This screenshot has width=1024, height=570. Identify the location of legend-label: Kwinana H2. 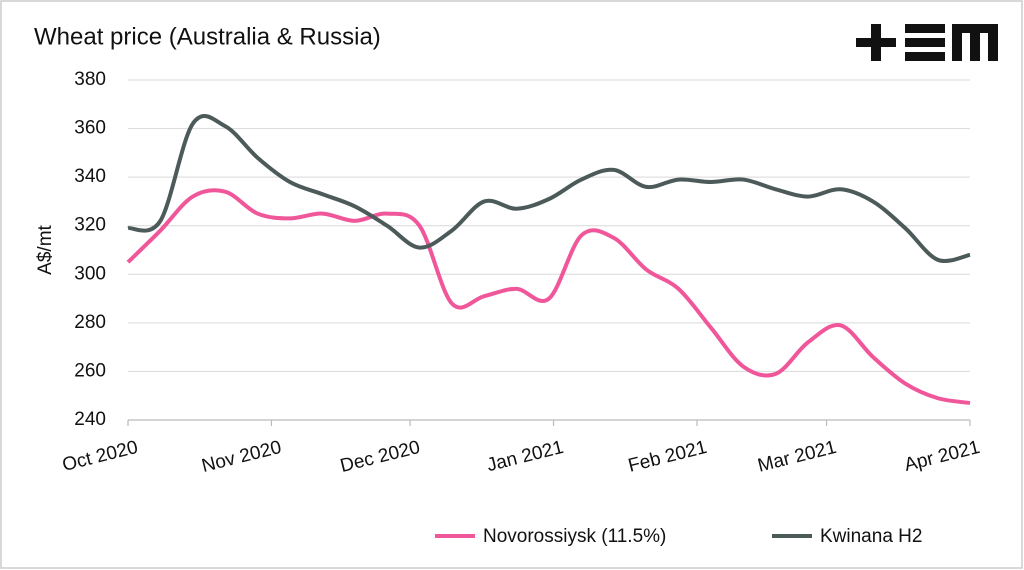
(871, 536).